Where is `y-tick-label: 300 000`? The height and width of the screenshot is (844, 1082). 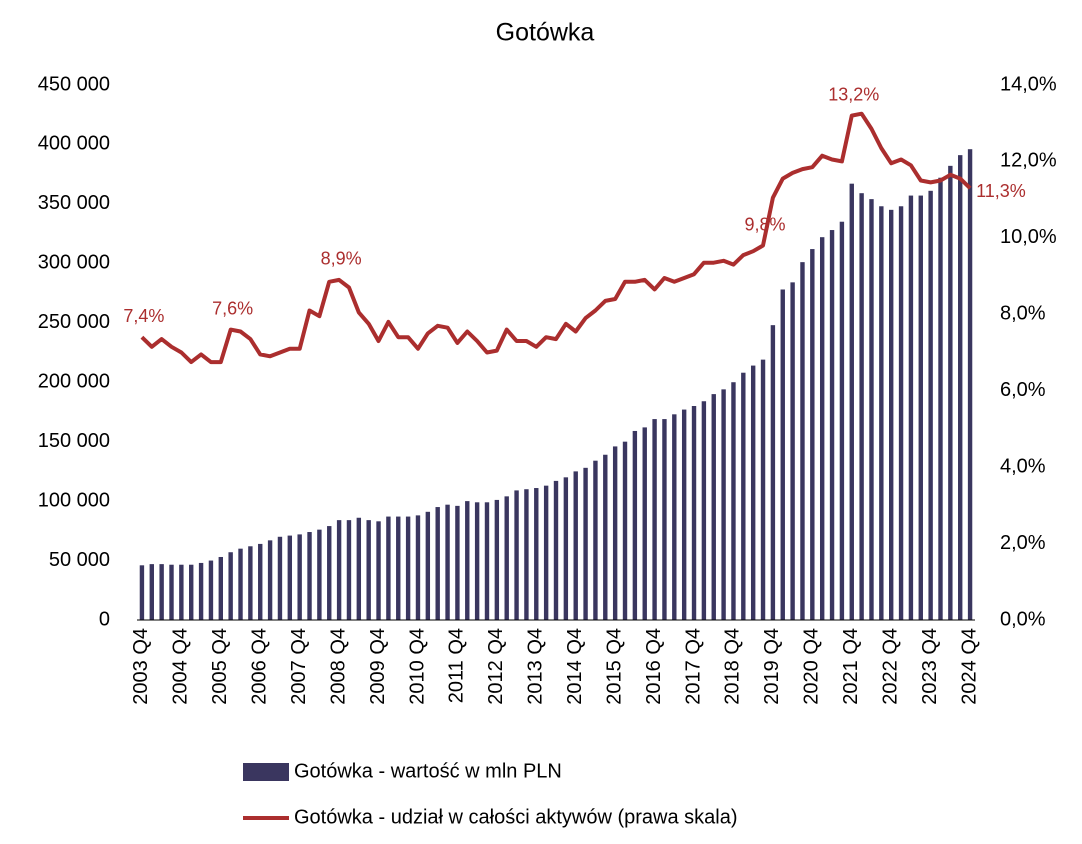 y-tick-label: 300 000 is located at coordinates (74, 263).